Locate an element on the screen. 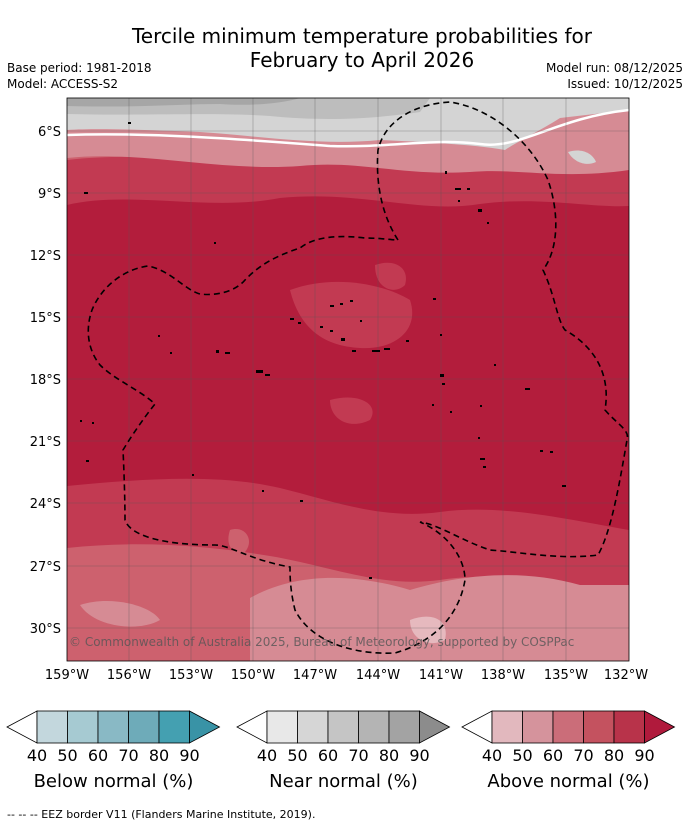 The image size is (690, 827). lon-label: 159°W is located at coordinates (67, 675).